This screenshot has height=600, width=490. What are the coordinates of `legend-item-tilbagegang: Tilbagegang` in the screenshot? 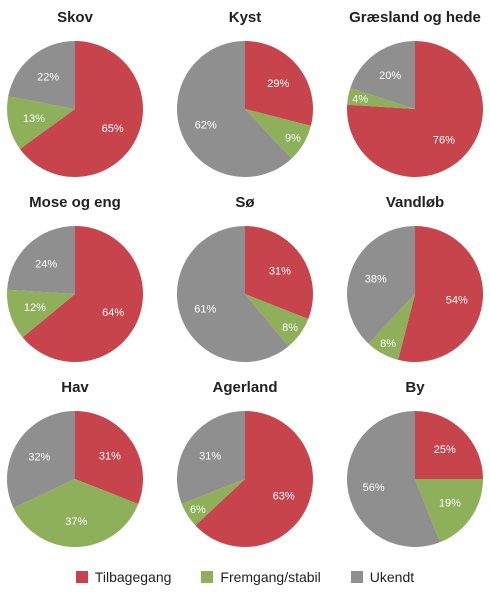 It's located at (123, 577).